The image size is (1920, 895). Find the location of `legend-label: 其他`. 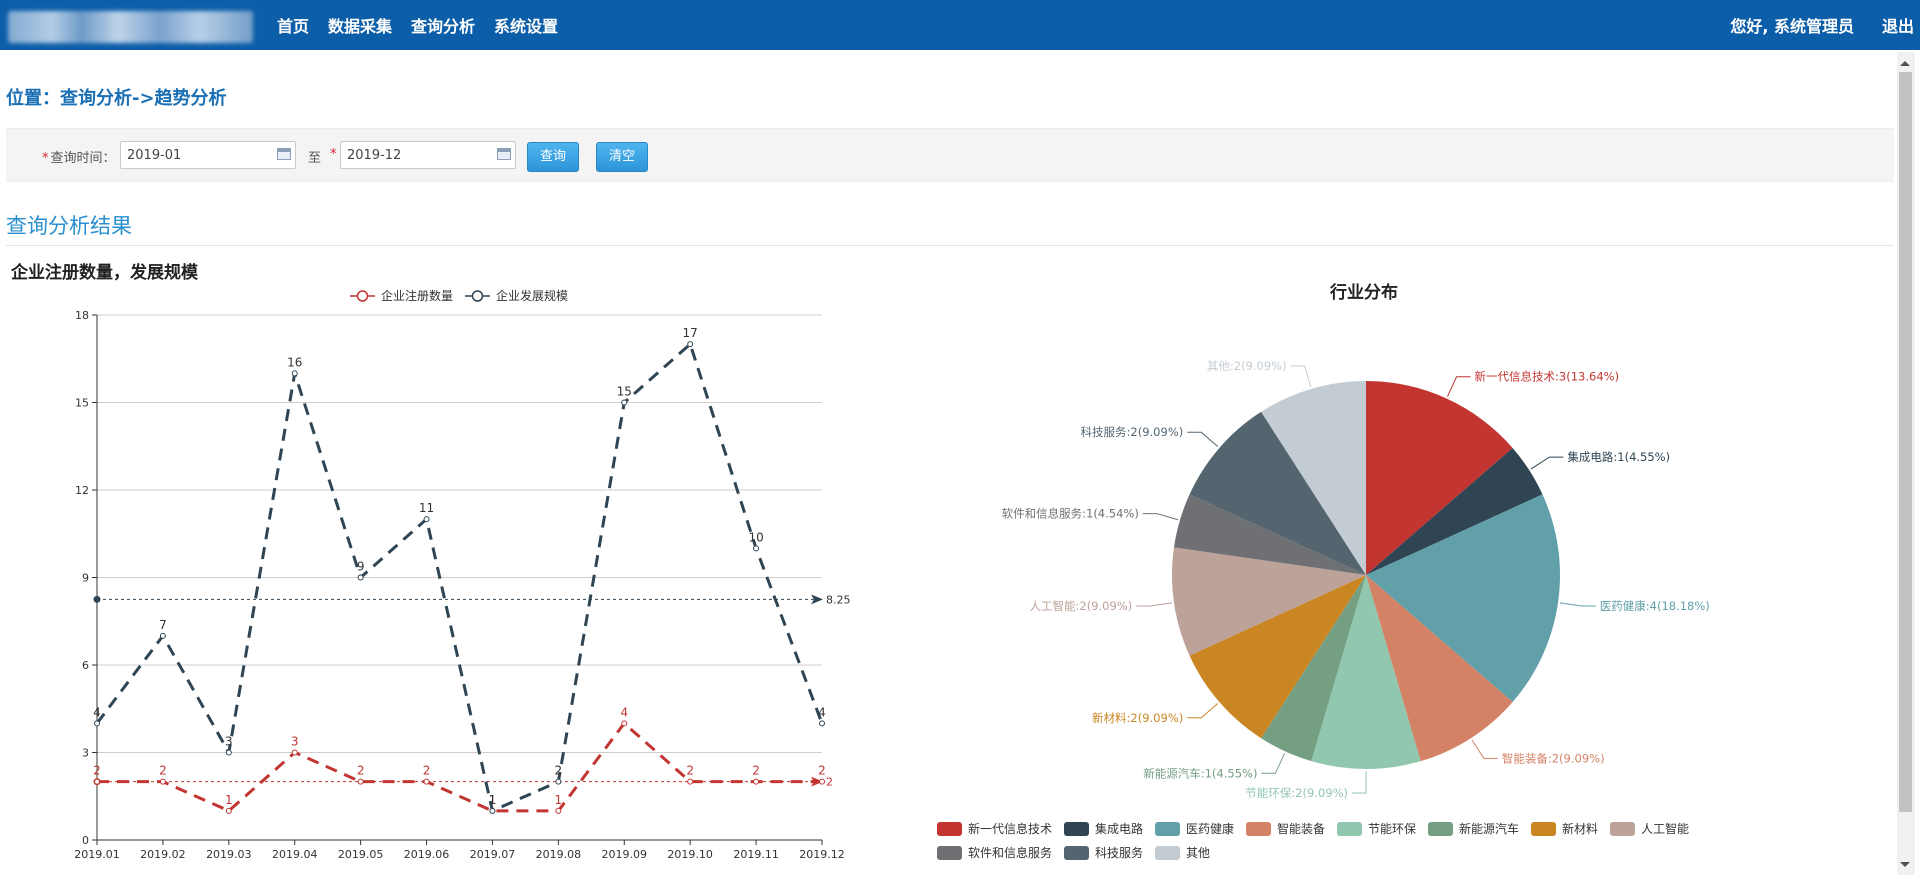

legend-label: 其他 is located at coordinates (1198, 853).